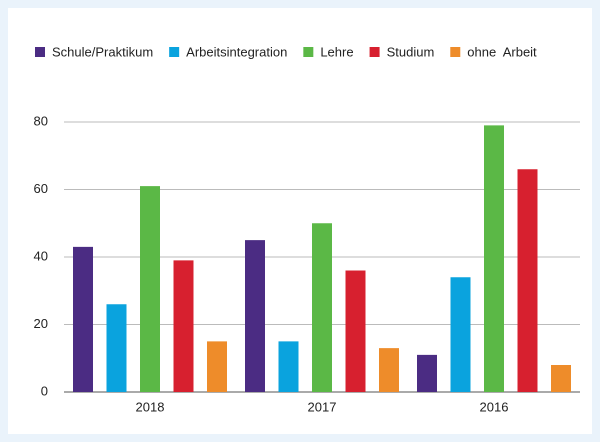  I want to click on legend-label: Studium, so click(411, 51).